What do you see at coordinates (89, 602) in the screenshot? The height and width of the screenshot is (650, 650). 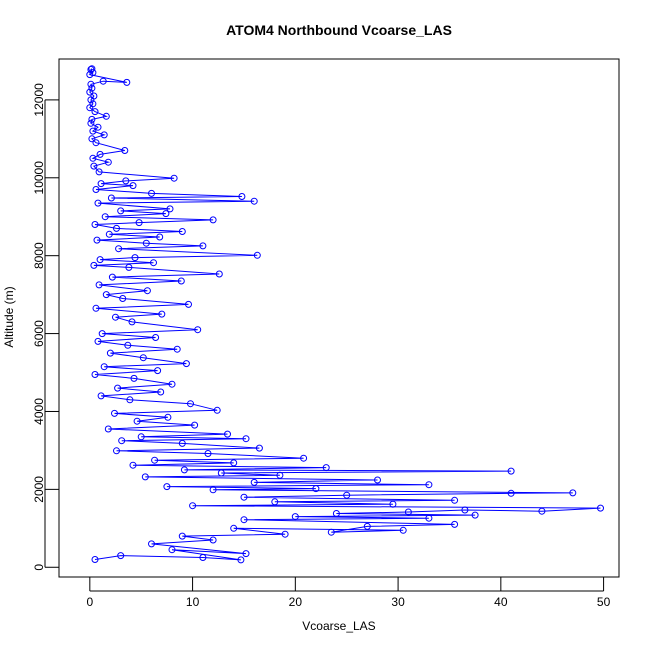 I see `x-tick-label: 0` at bounding box center [89, 602].